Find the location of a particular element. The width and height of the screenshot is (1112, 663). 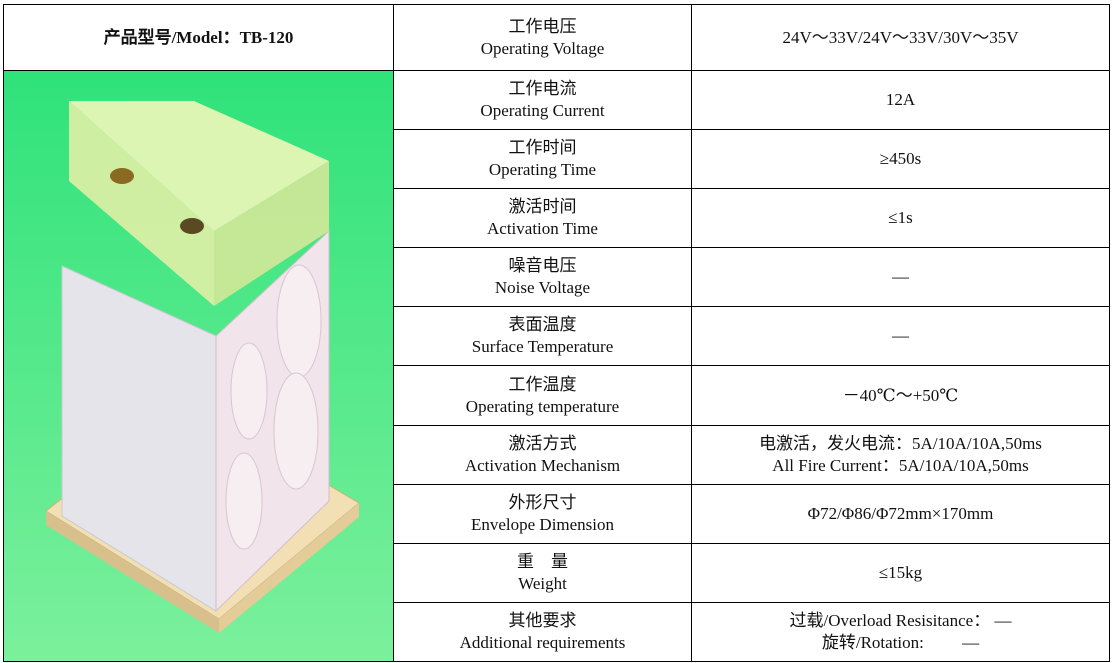

spec-row: 工作温度 Operating temperature －40℃～+50℃ is located at coordinates (557, 395).